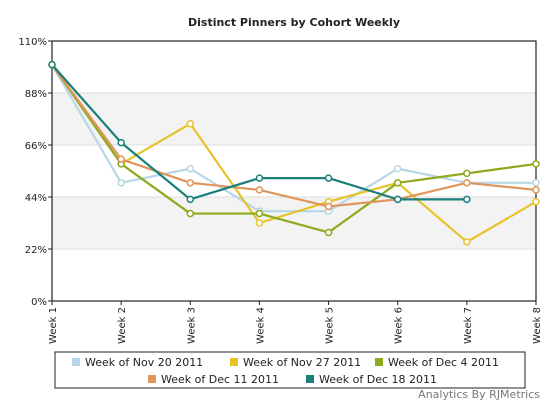 The height and width of the screenshot is (403, 550). Describe the element at coordinates (468, 325) in the screenshot. I see `x-tick-label: Week 7` at that location.